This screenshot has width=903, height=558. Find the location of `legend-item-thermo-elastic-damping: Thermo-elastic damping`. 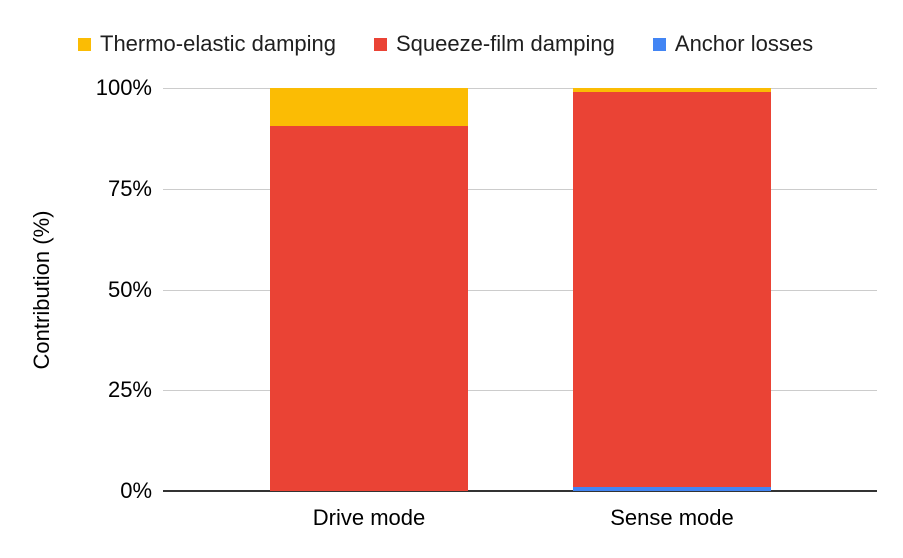

legend-item-thermo-elastic-damping: Thermo-elastic damping is located at coordinates (207, 44).